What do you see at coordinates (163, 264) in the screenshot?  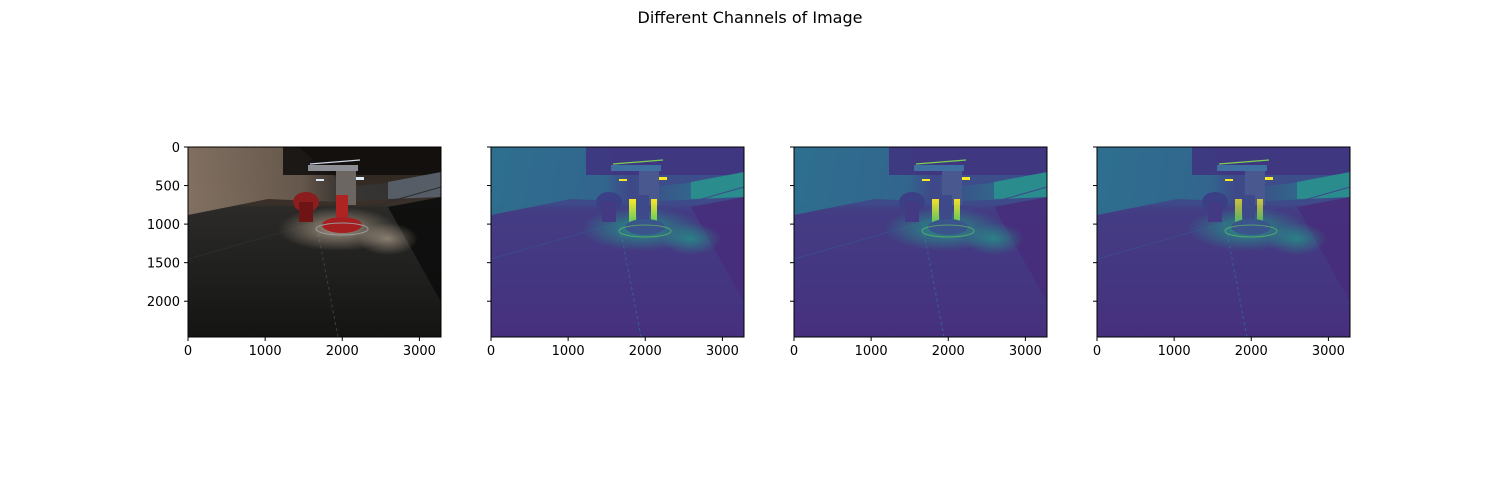 I see `y-tick-label: 1500` at bounding box center [163, 264].